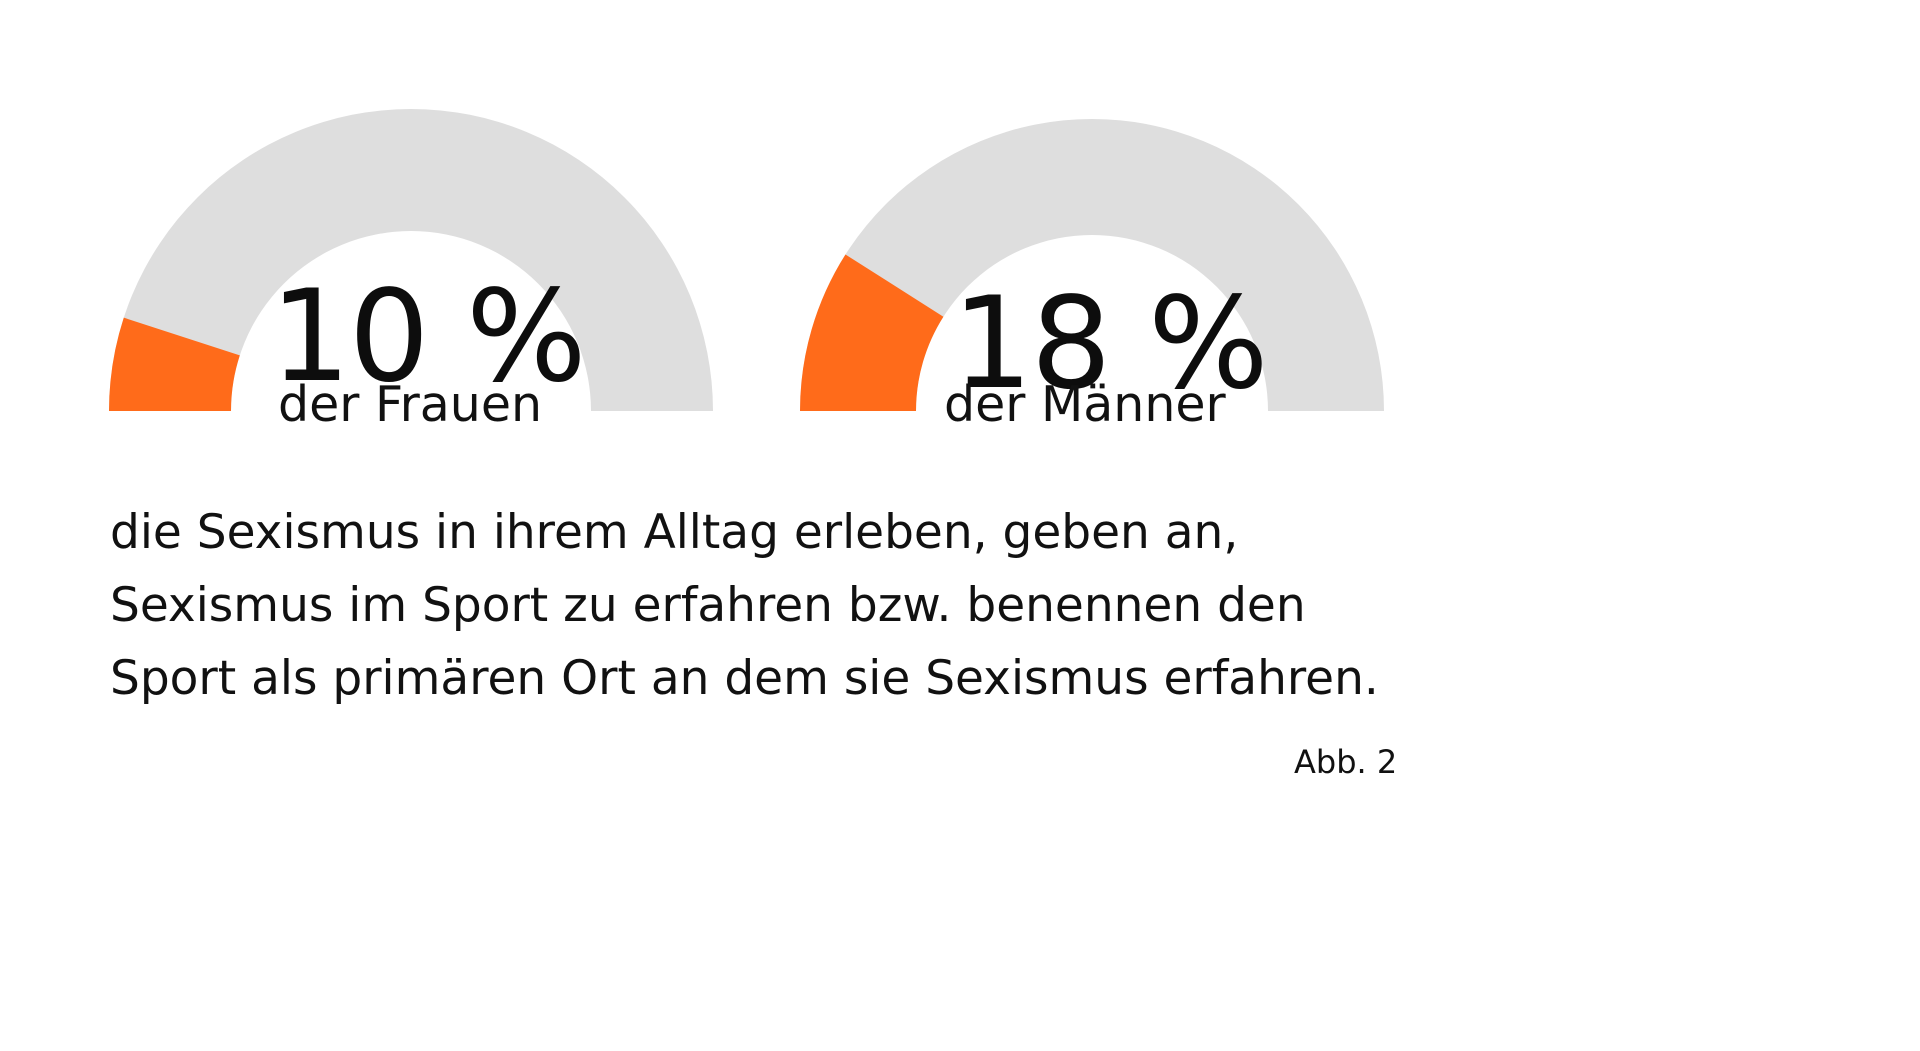  Describe the element at coordinates (872, 332) in the screenshot. I see `gauge-men-fill` at that location.